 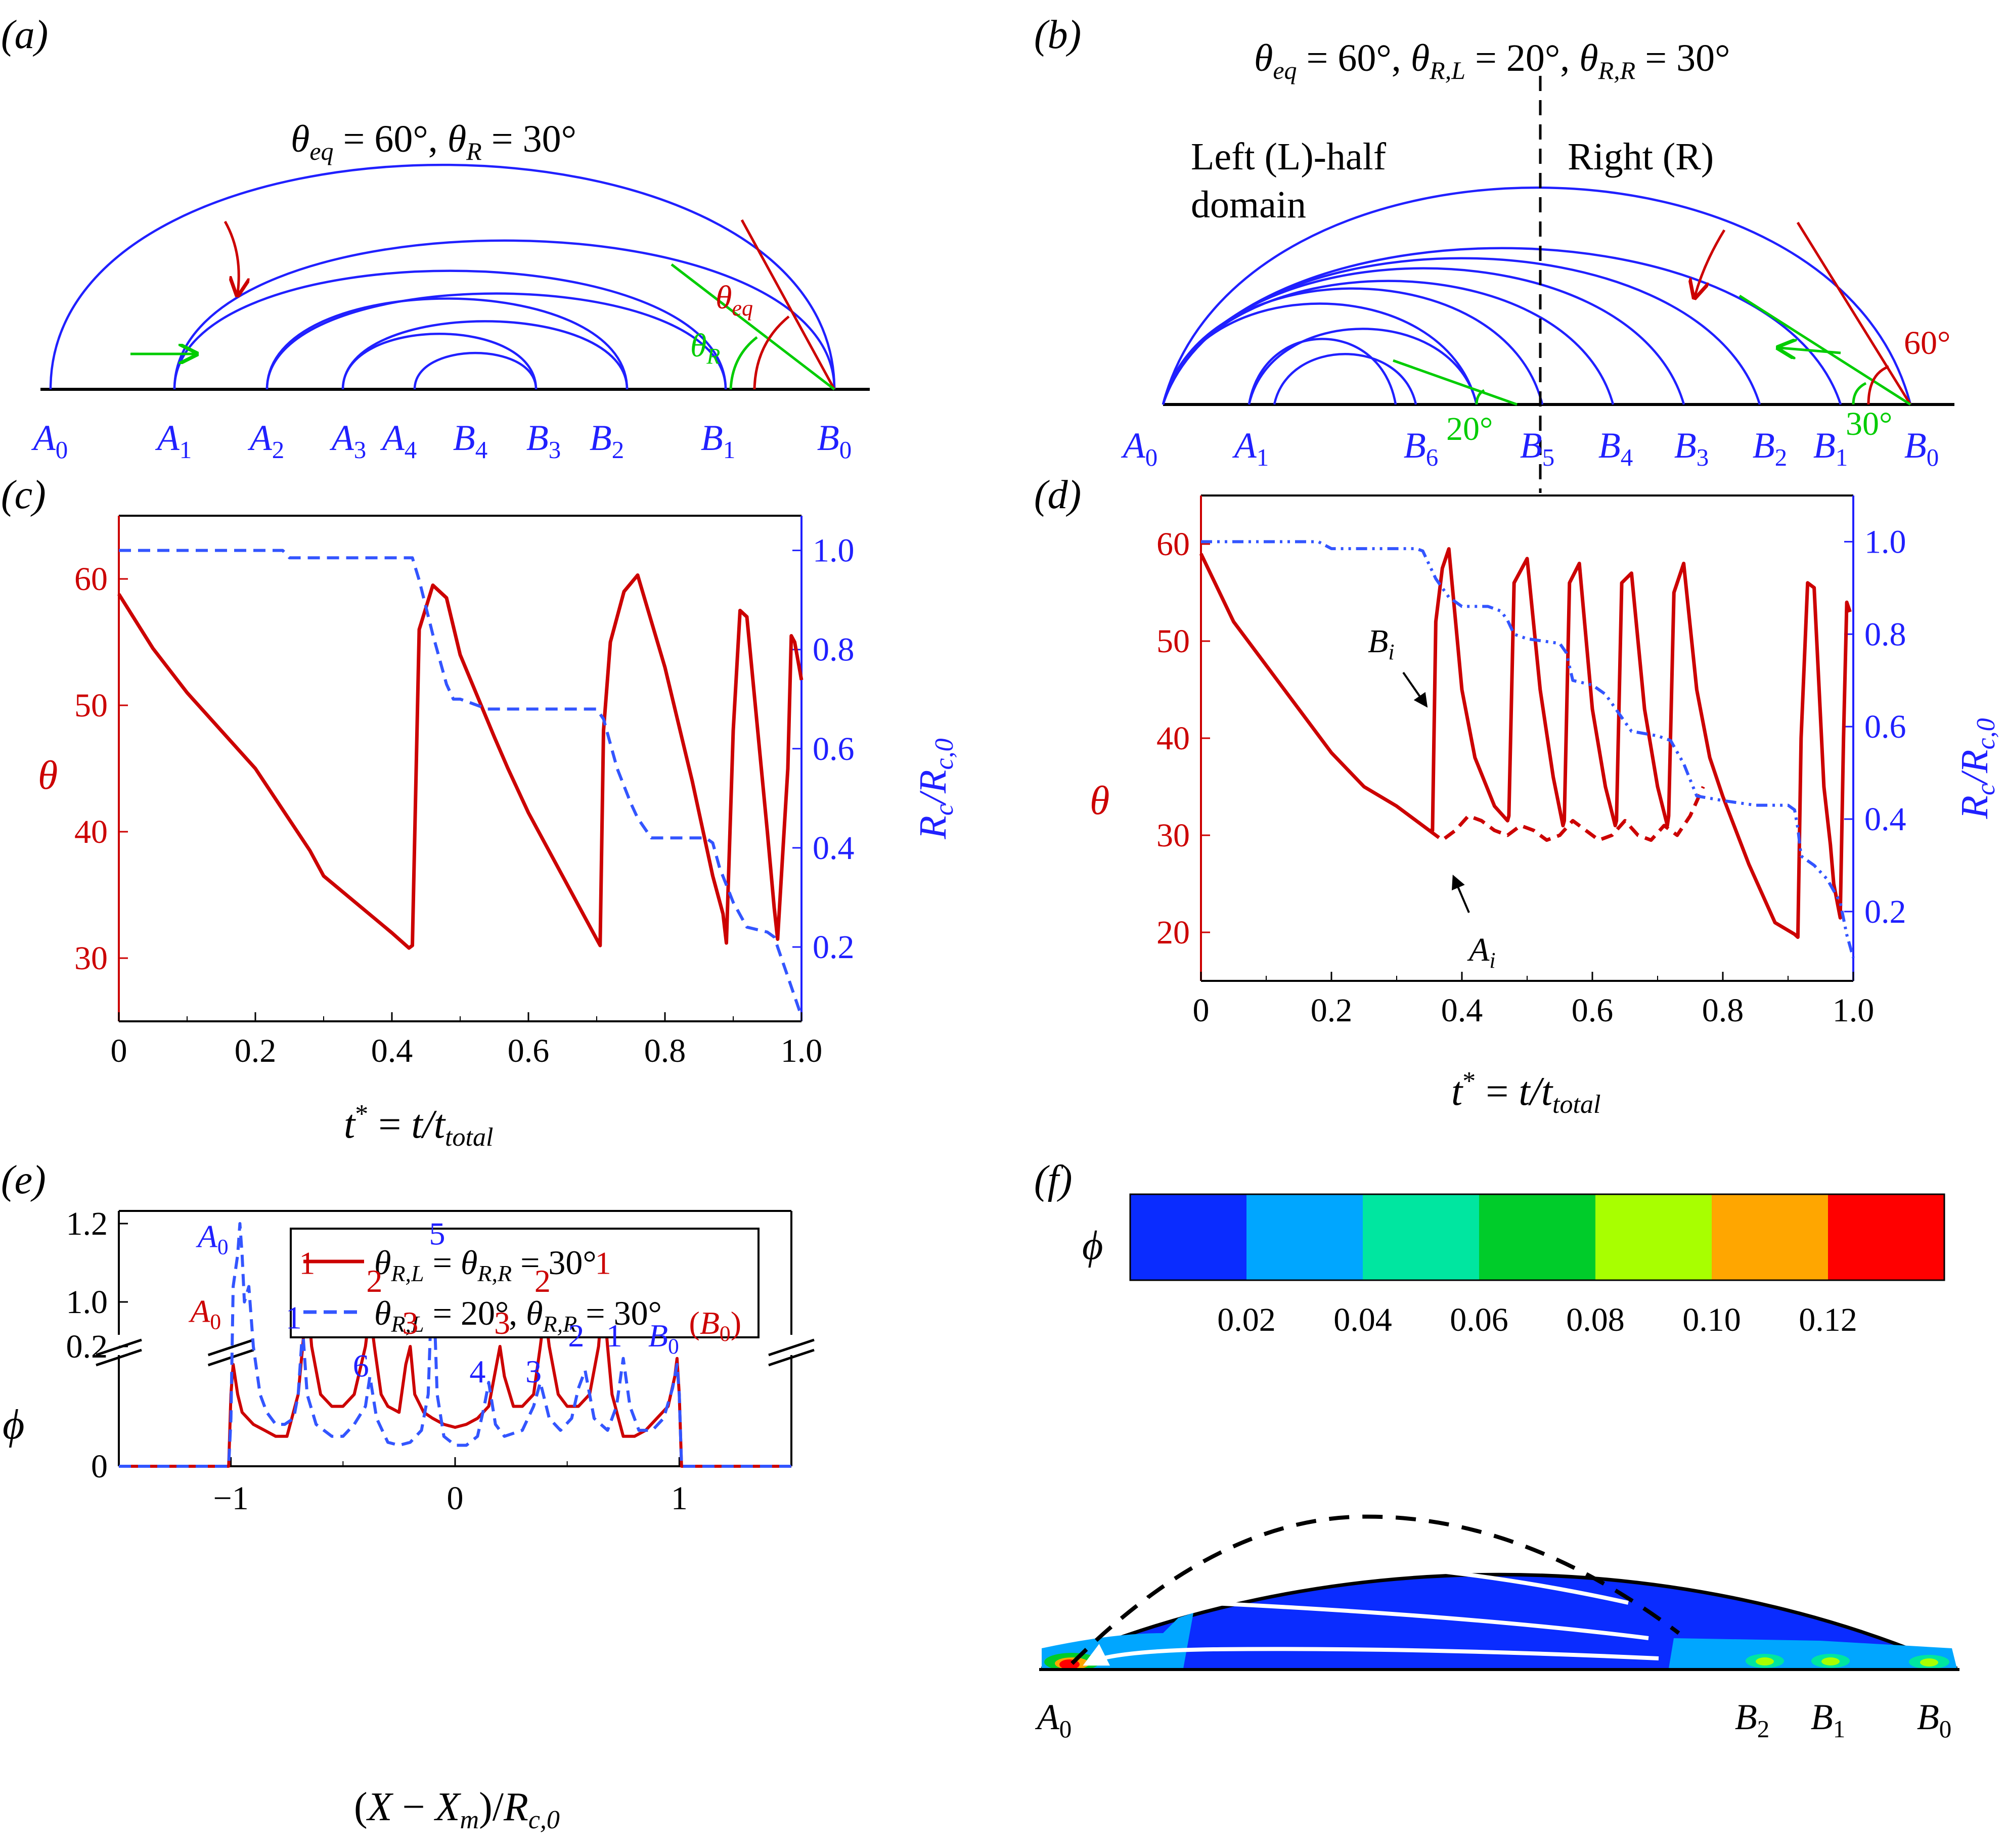 I want to click on chartE-break-1-mid, so click(x=230, y=1348).